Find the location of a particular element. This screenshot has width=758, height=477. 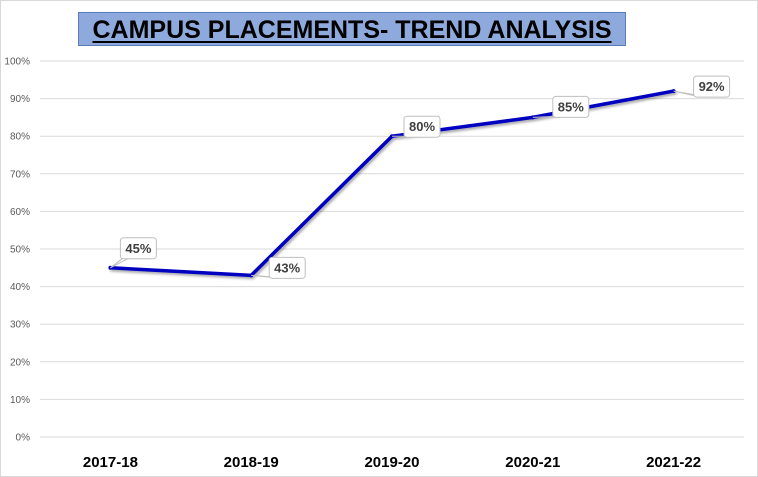

x-category-label: 2020-21 is located at coordinates (532, 462).